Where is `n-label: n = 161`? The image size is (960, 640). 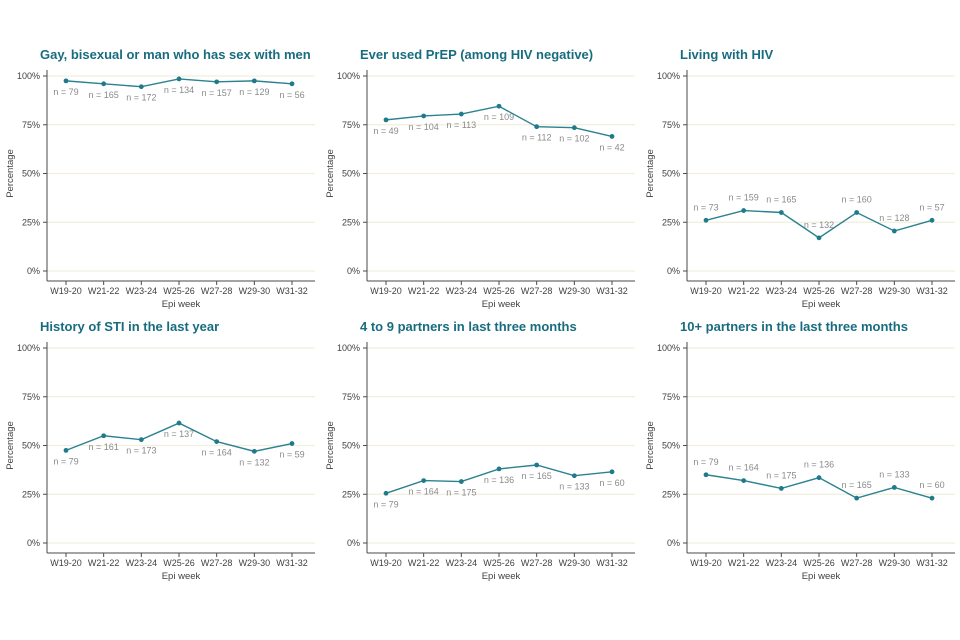
n-label: n = 161 is located at coordinates (104, 447).